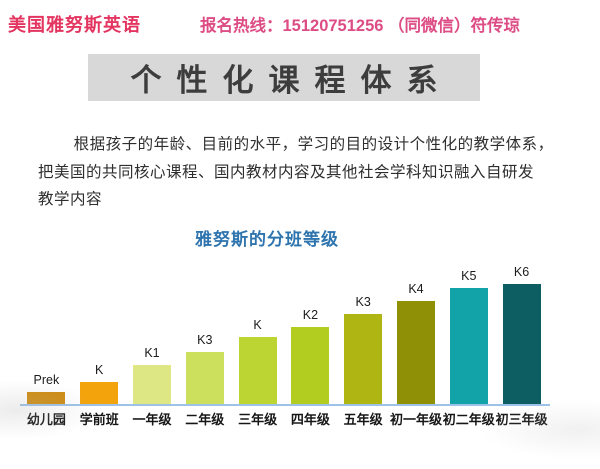 The height and width of the screenshot is (469, 600). What do you see at coordinates (313, 144) in the screenshot?
I see `intro-line: 根据孩子的年龄、目前的水平，学习的目的设计个性化的教学体系，` at bounding box center [313, 144].